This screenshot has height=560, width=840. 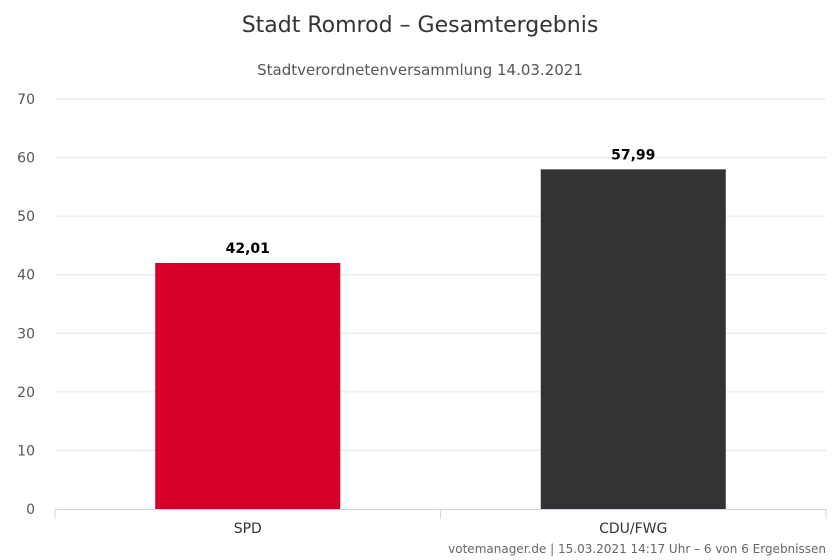 I want to click on y-tick-label: 60, so click(x=26, y=159).